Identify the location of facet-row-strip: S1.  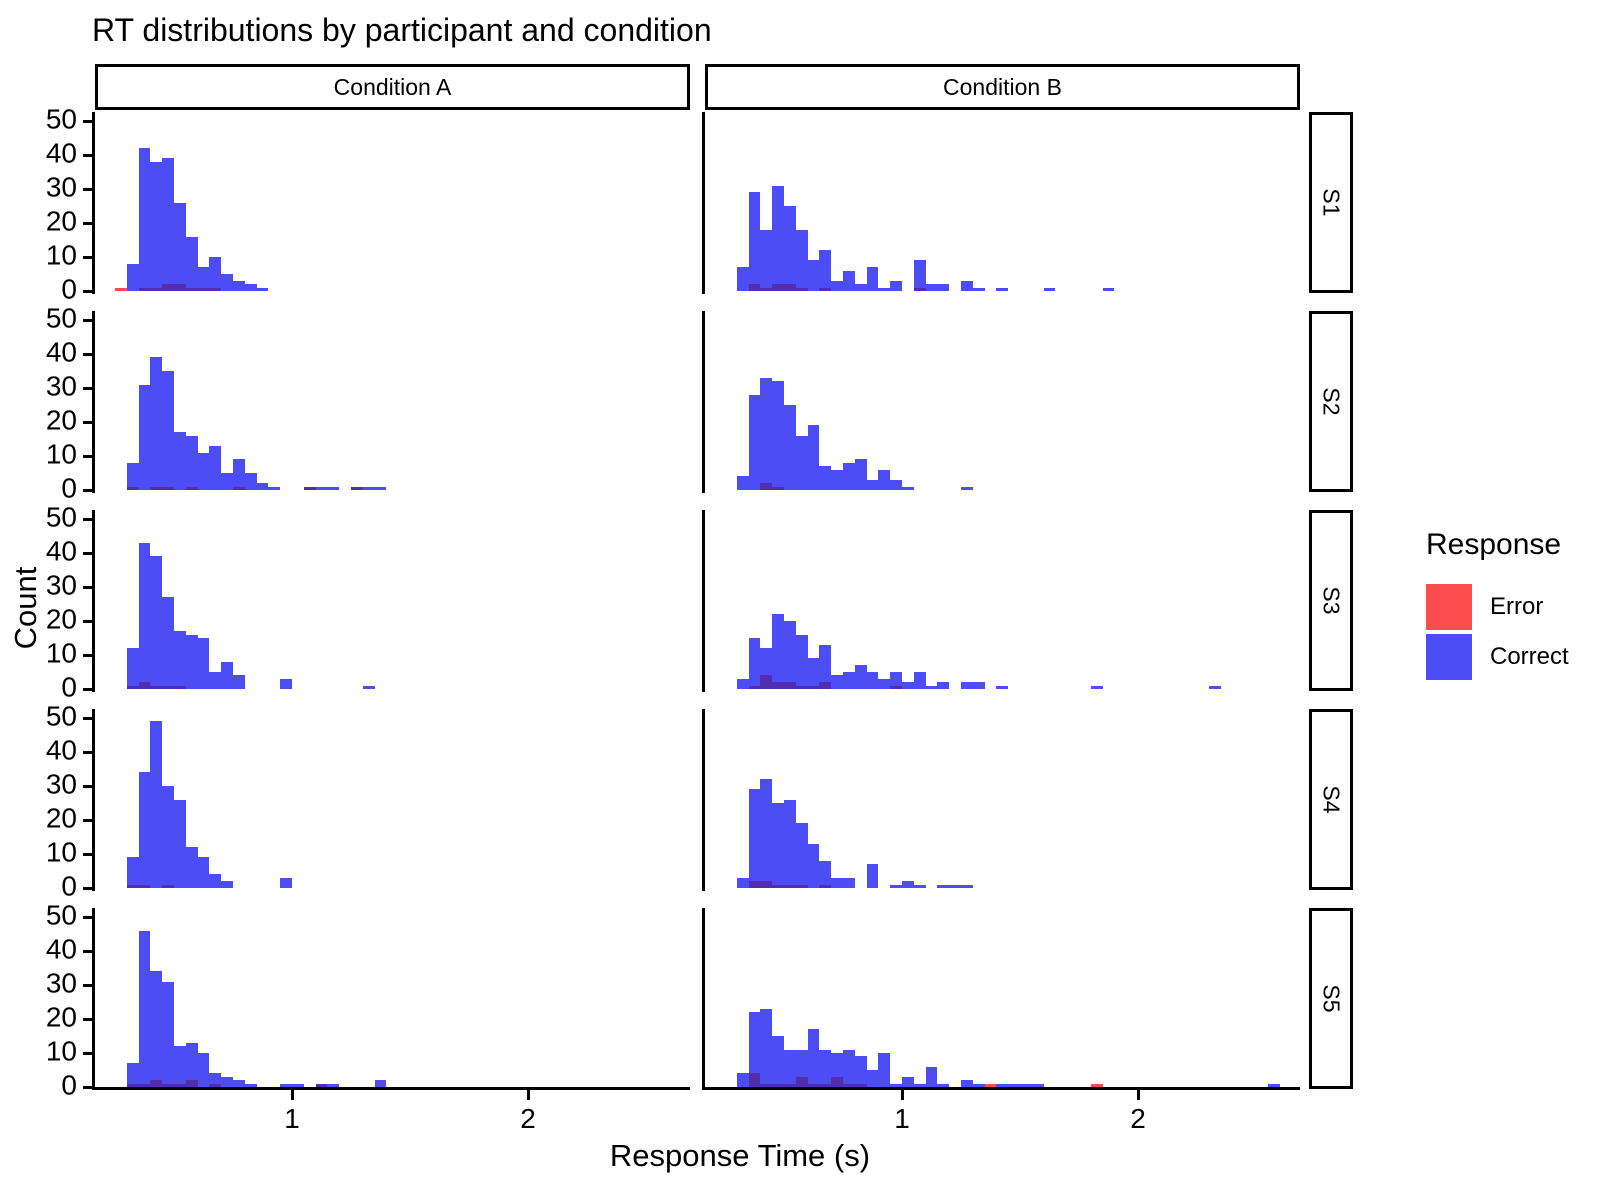
(1331, 202).